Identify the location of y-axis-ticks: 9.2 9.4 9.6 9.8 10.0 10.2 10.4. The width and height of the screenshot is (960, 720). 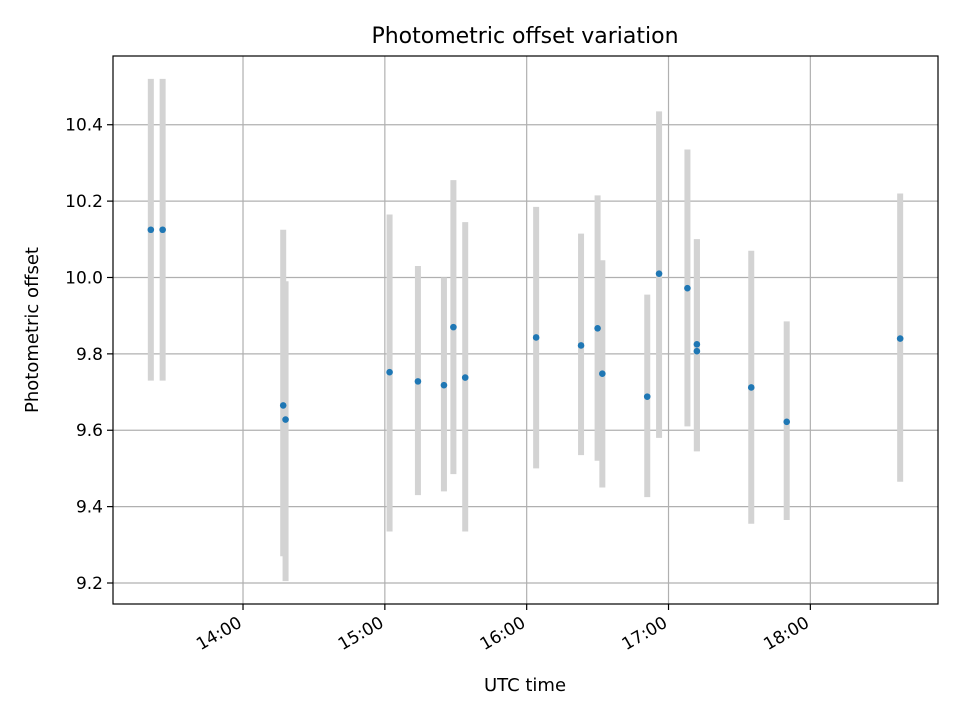
(89, 355).